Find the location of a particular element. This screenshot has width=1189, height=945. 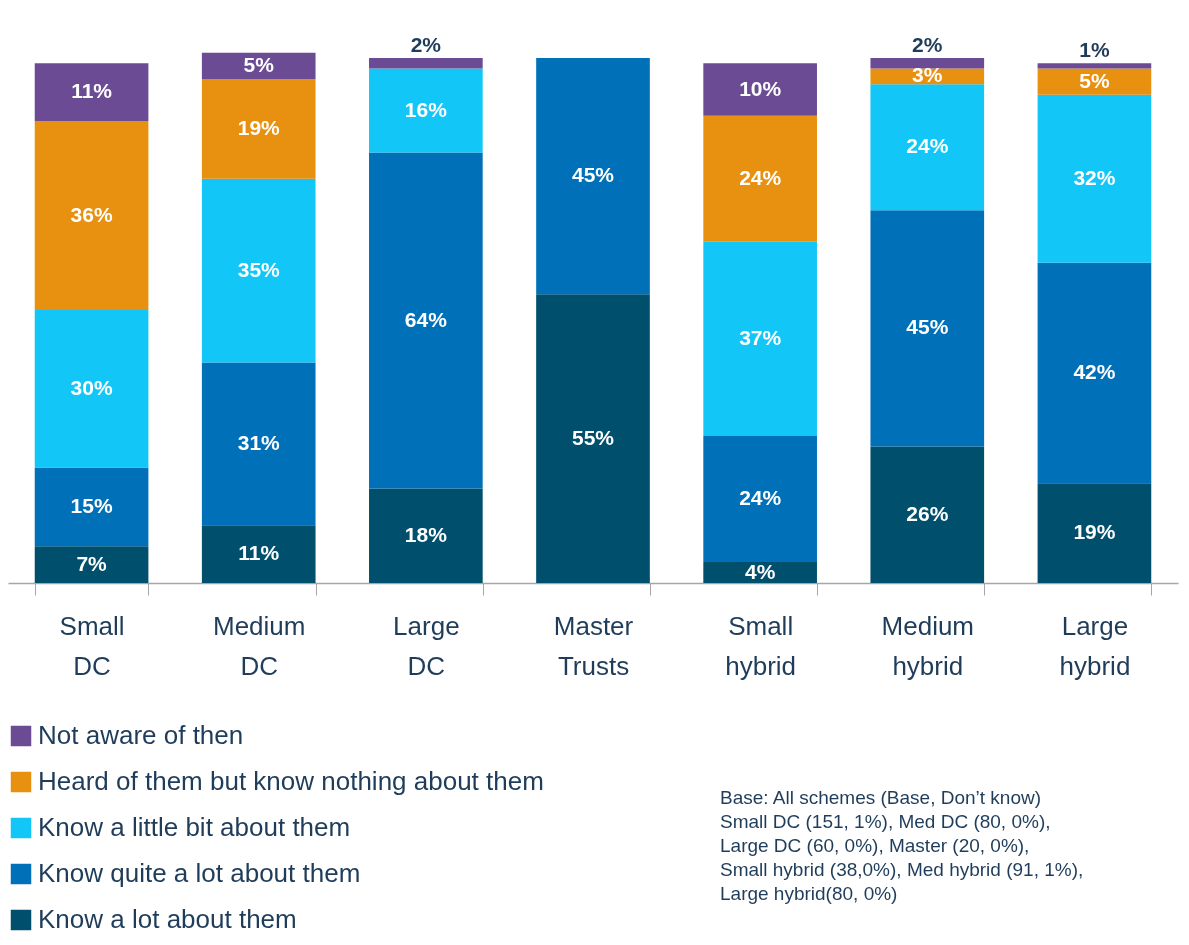

data-label: 18% is located at coordinates (426, 534).